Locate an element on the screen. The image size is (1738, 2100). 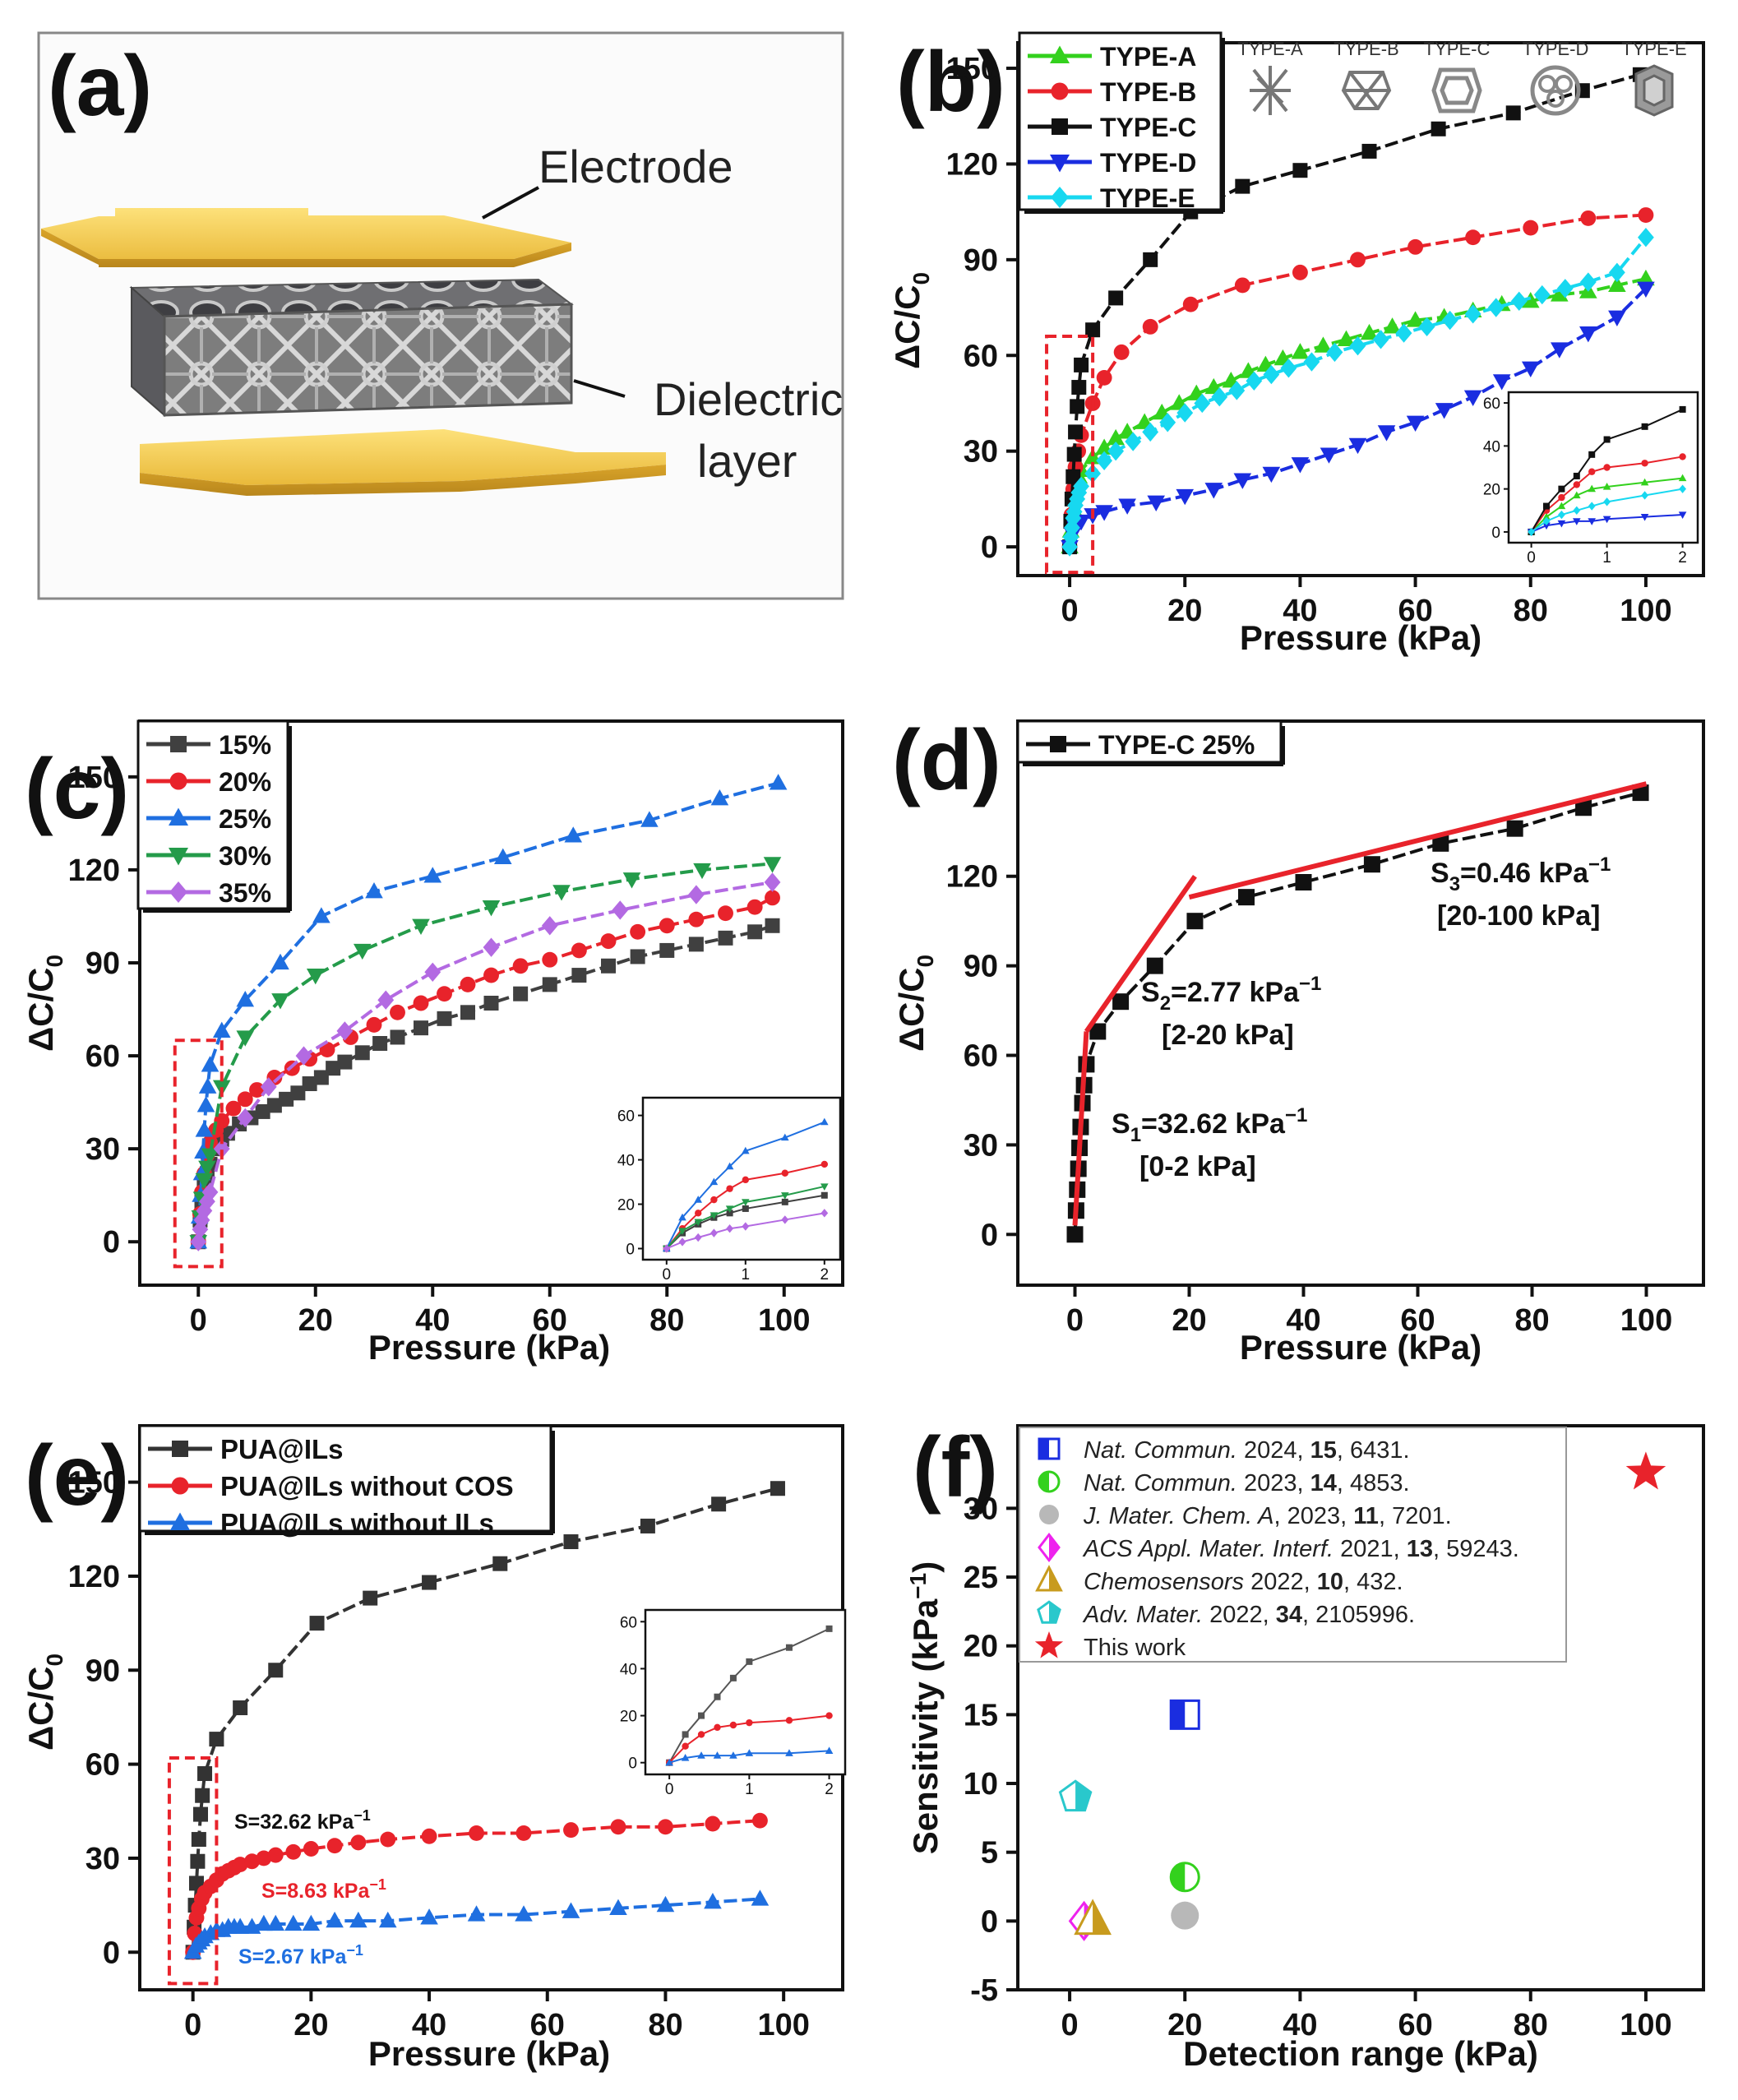
e-inset-series-line is located at coordinates (749, 1757).